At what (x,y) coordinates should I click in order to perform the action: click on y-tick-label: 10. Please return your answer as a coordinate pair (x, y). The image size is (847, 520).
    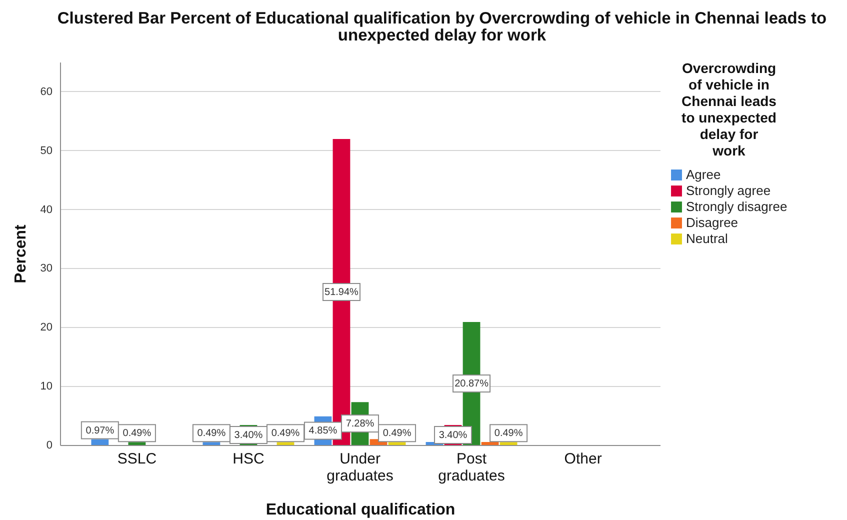
    Looking at the image, I should click on (46, 386).